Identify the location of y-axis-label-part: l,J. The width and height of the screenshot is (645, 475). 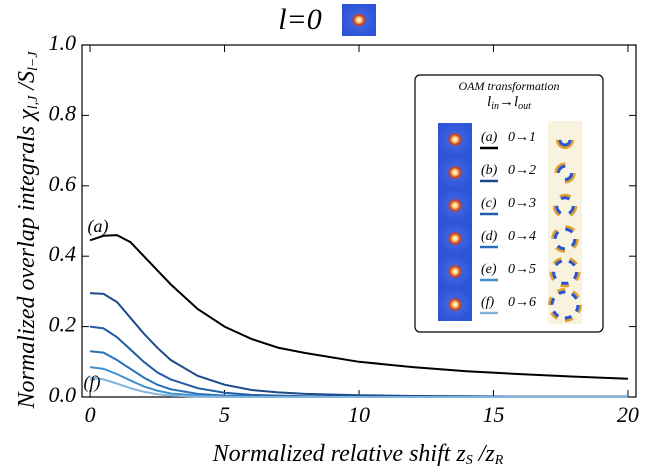
(33, 102).